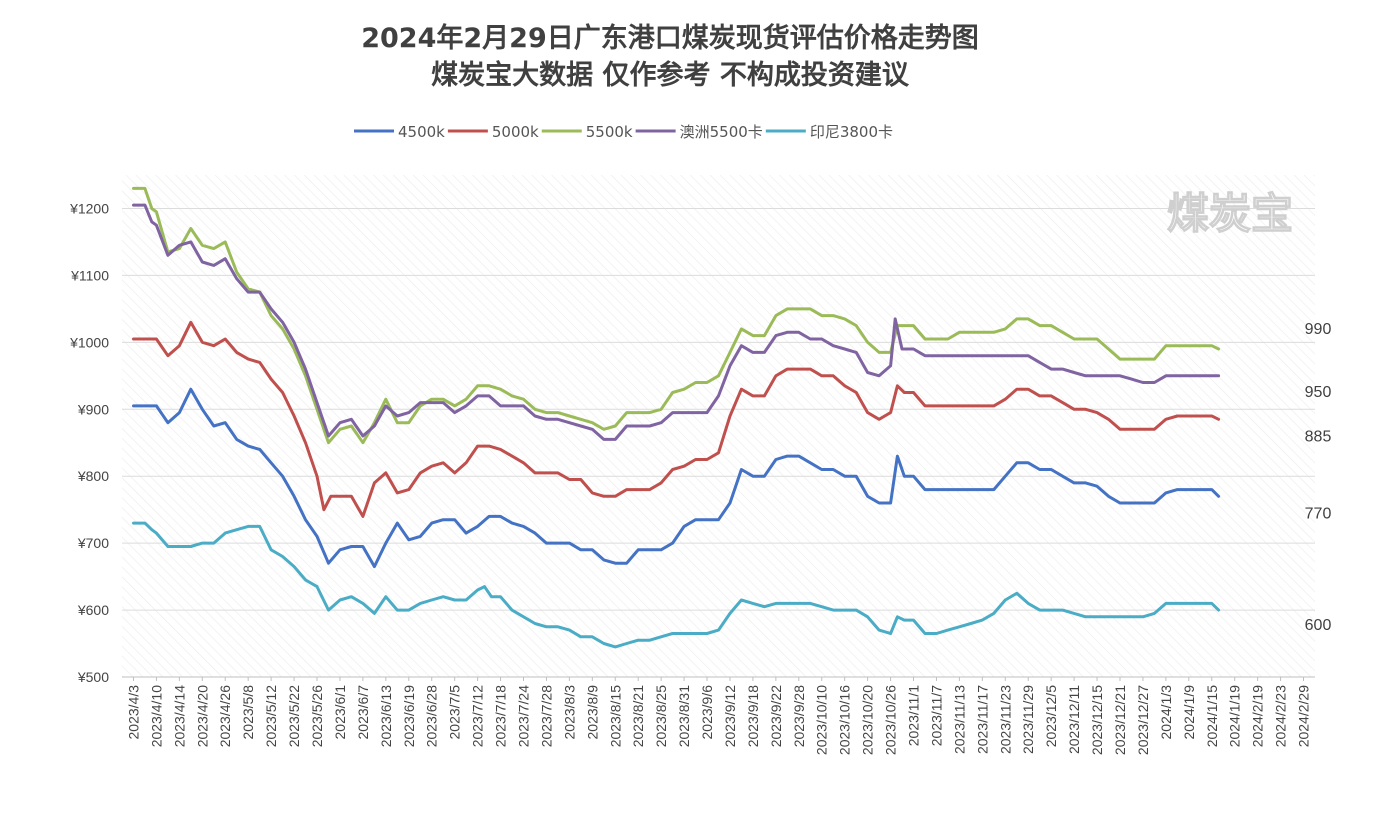 Image resolution: width=1378 pixels, height=814 pixels. Describe the element at coordinates (1074, 719) in the screenshot. I see `x-tick-label: 2023/12/11` at that location.